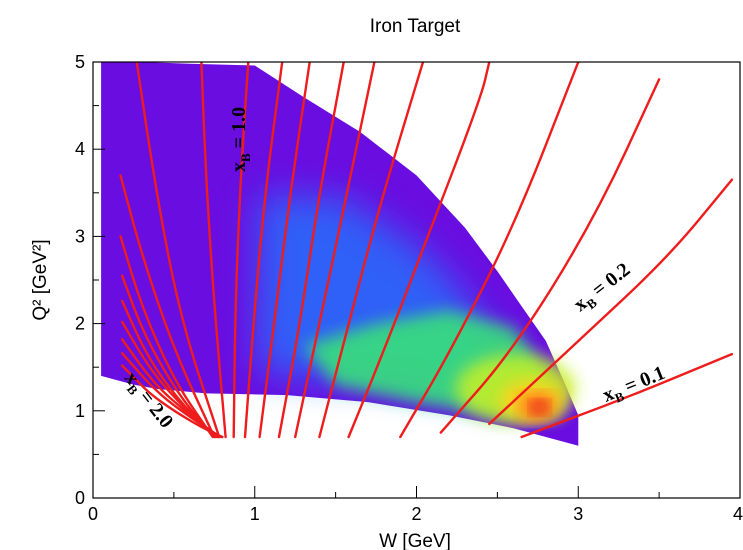  What do you see at coordinates (93, 514) in the screenshot?
I see `x-tick-label: 0` at bounding box center [93, 514].